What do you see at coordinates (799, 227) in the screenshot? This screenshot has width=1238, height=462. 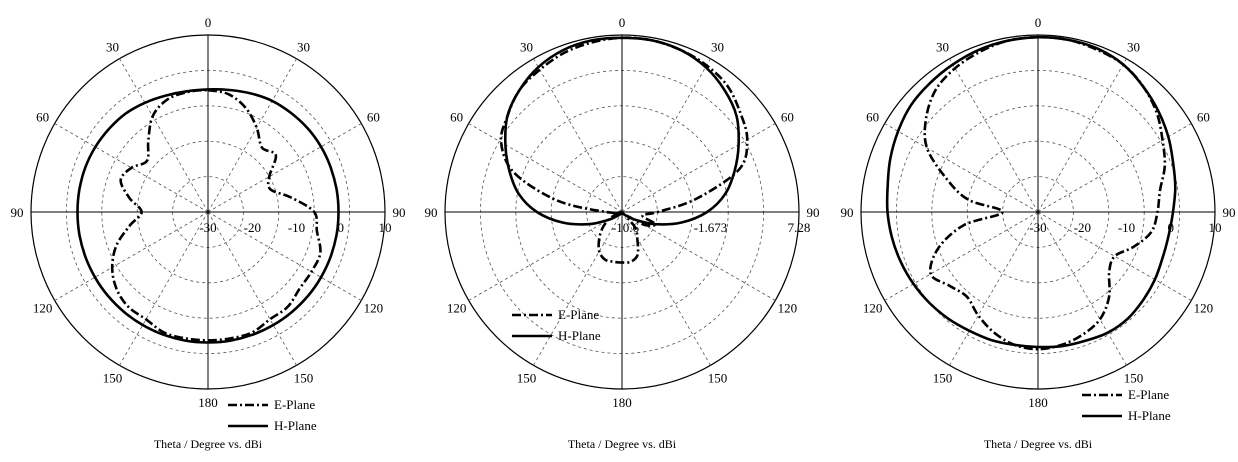 I see `radial-tick-label: 7.28` at bounding box center [799, 227].